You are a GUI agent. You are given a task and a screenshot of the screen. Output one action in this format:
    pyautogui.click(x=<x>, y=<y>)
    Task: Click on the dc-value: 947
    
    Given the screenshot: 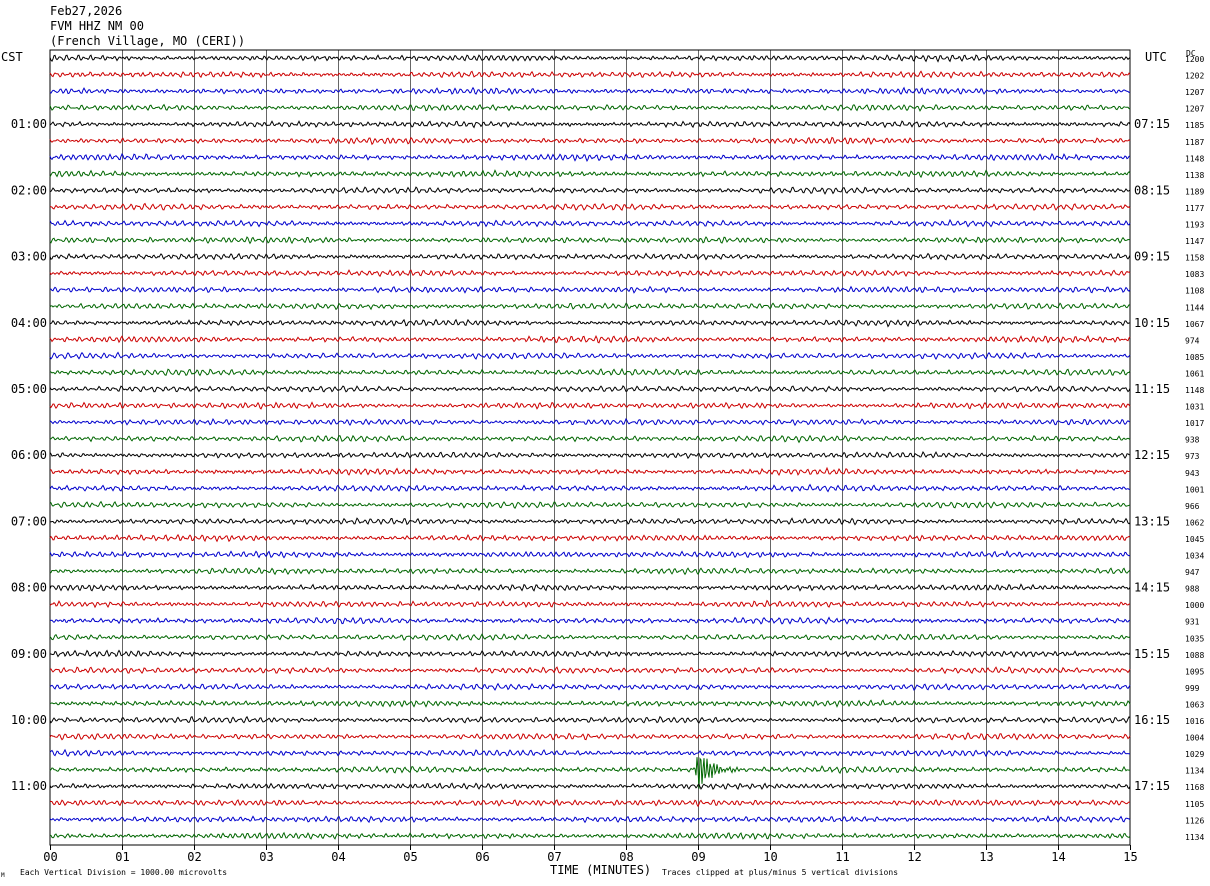 What is the action you would take?
    pyautogui.click(x=1192, y=572)
    